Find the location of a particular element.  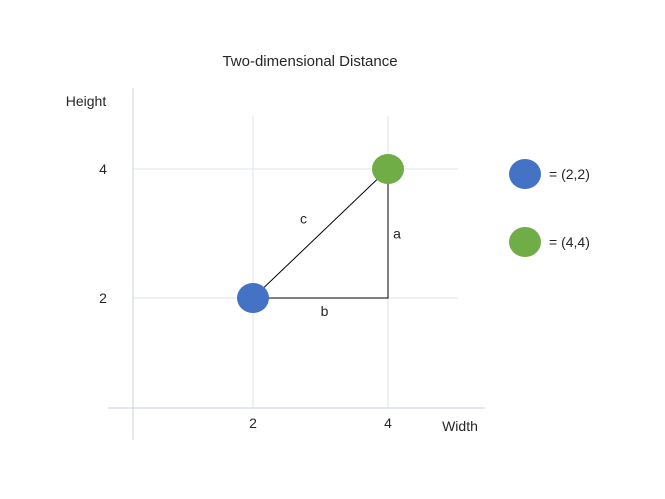

y-tick-label-2: 2 is located at coordinates (103, 298).